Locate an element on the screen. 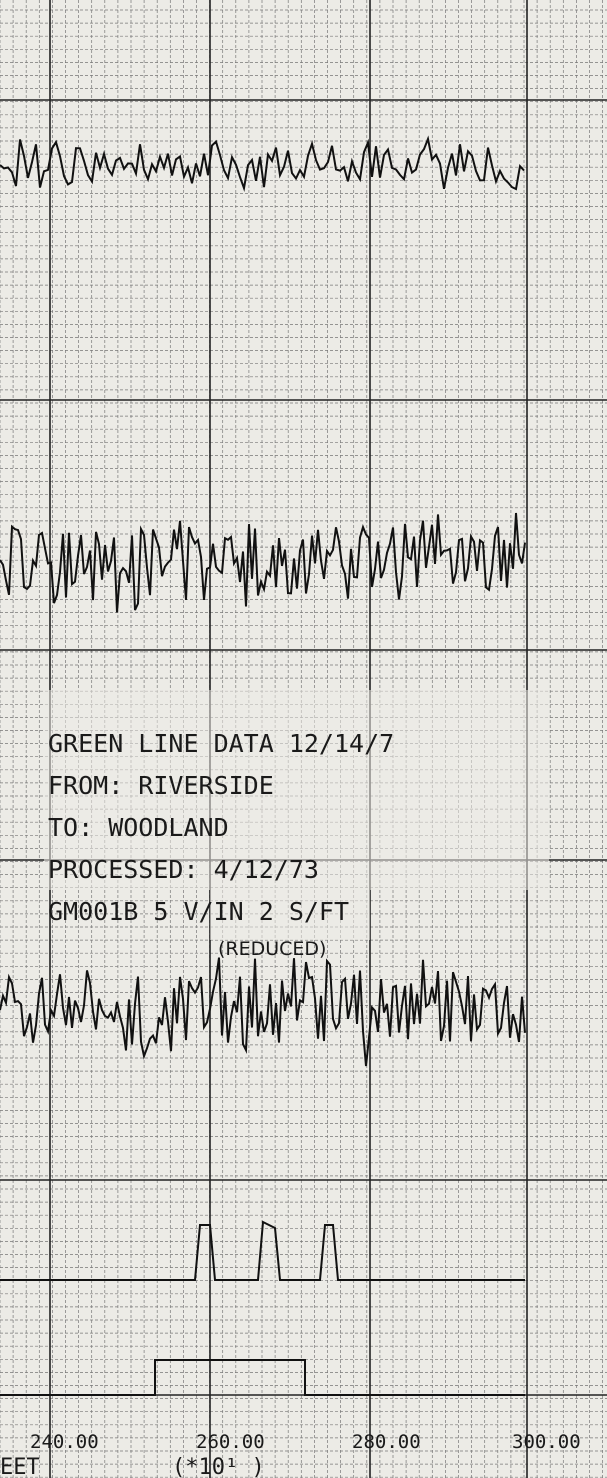 The width and height of the screenshot is (607, 1478). axis-multiplier: (*10¹ ) is located at coordinates (218, 1466).